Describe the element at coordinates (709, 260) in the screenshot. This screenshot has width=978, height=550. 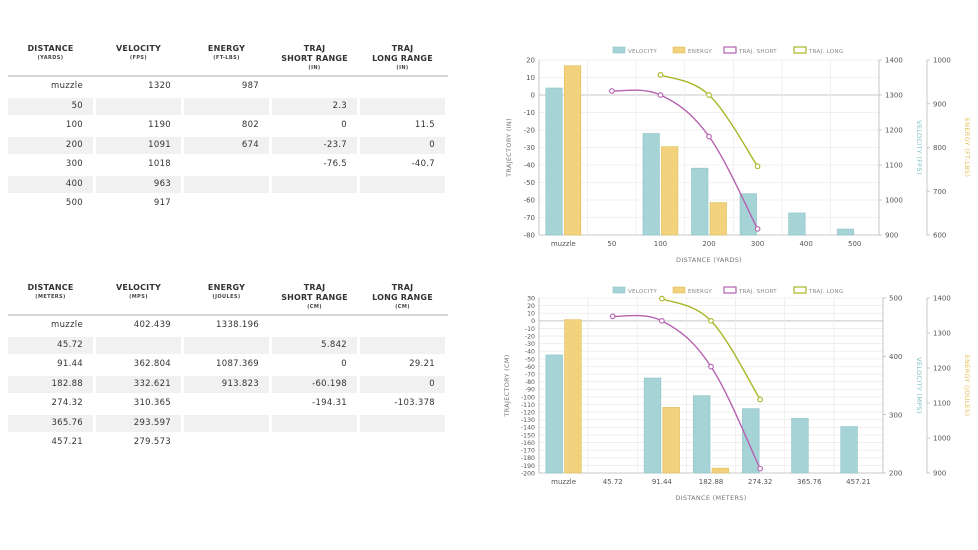
I see `x-axis-title: DISTANCE (YARDS)` at that location.